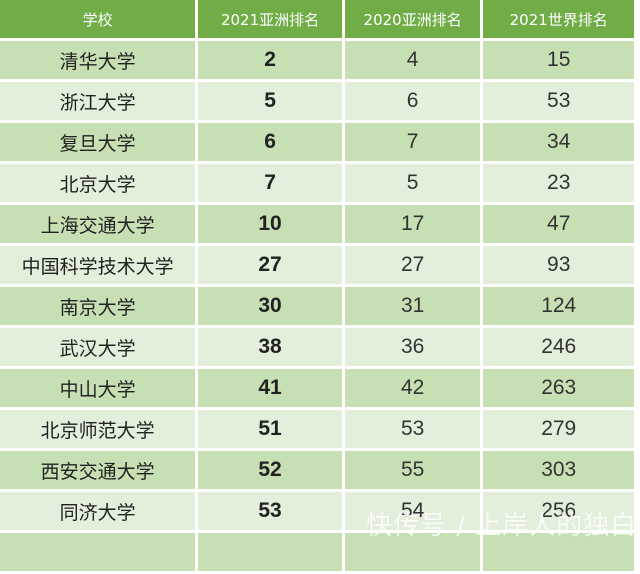 Image resolution: width=640 pixels, height=574 pixels. What do you see at coordinates (558, 183) in the screenshot?
I see `world-rank-2021: 23` at bounding box center [558, 183].